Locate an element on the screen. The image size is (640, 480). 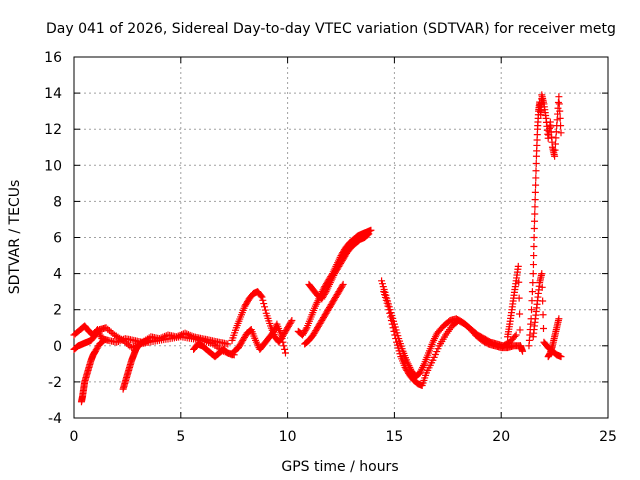
y-tick-label: 8 is located at coordinates (57, 202).